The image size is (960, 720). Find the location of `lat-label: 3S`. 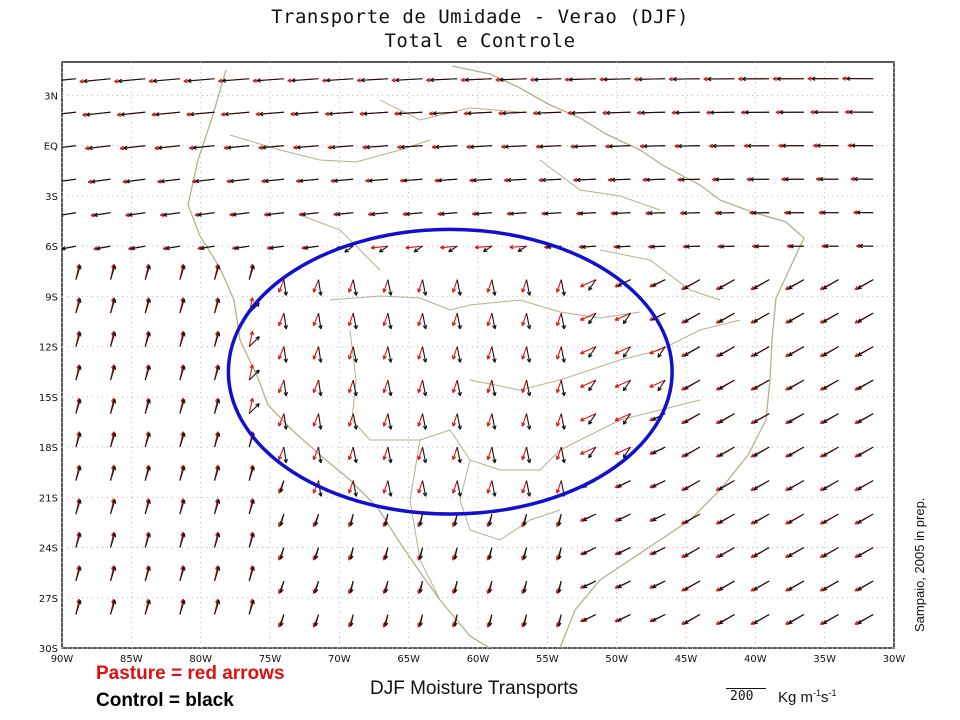

lat-label: 3S is located at coordinates (51, 197).